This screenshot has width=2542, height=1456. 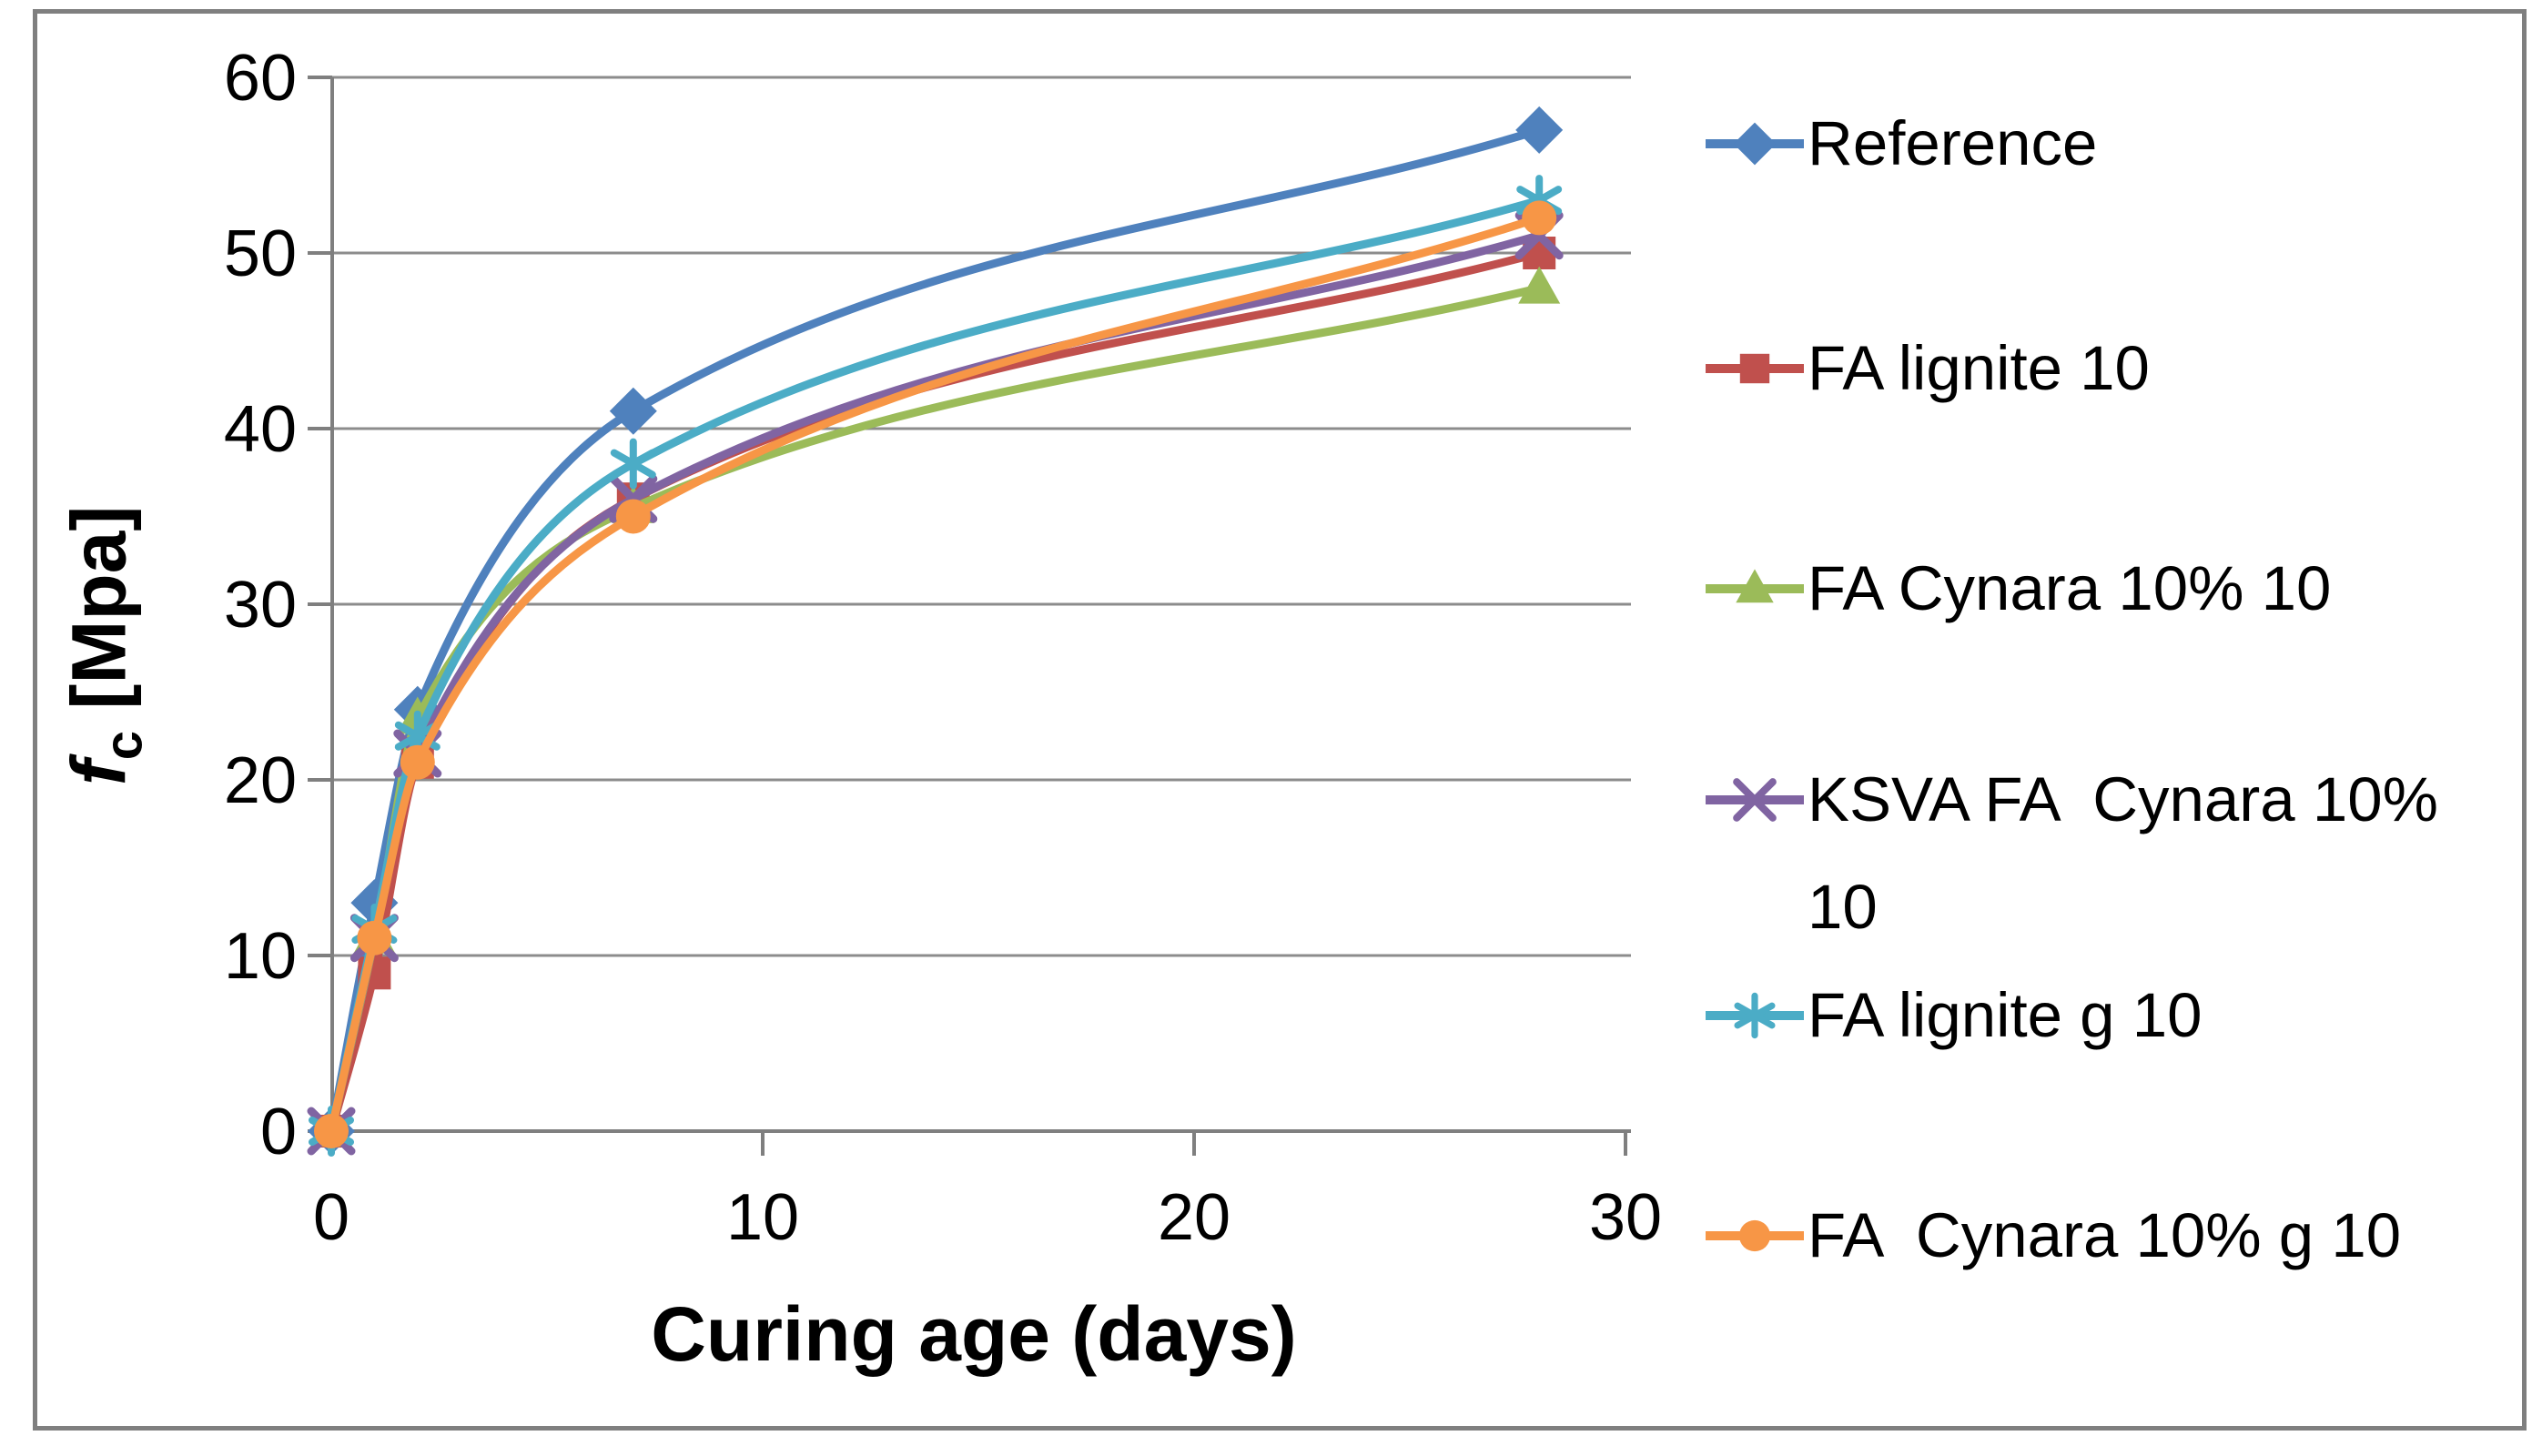 I want to click on legend-item-fa-cynara-10-g-10: FA Cynara 10% g 10, so click(x=2051, y=1236).